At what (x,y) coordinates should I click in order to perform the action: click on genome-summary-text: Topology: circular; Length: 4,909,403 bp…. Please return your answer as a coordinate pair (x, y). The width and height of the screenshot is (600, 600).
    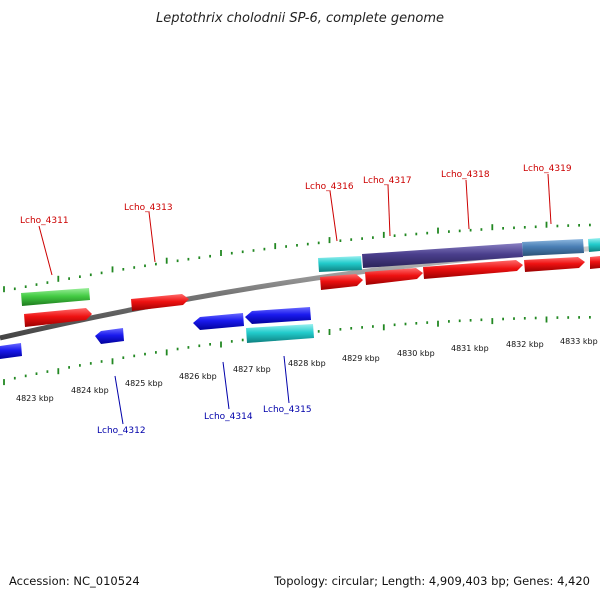
    Looking at the image, I should click on (431, 581).